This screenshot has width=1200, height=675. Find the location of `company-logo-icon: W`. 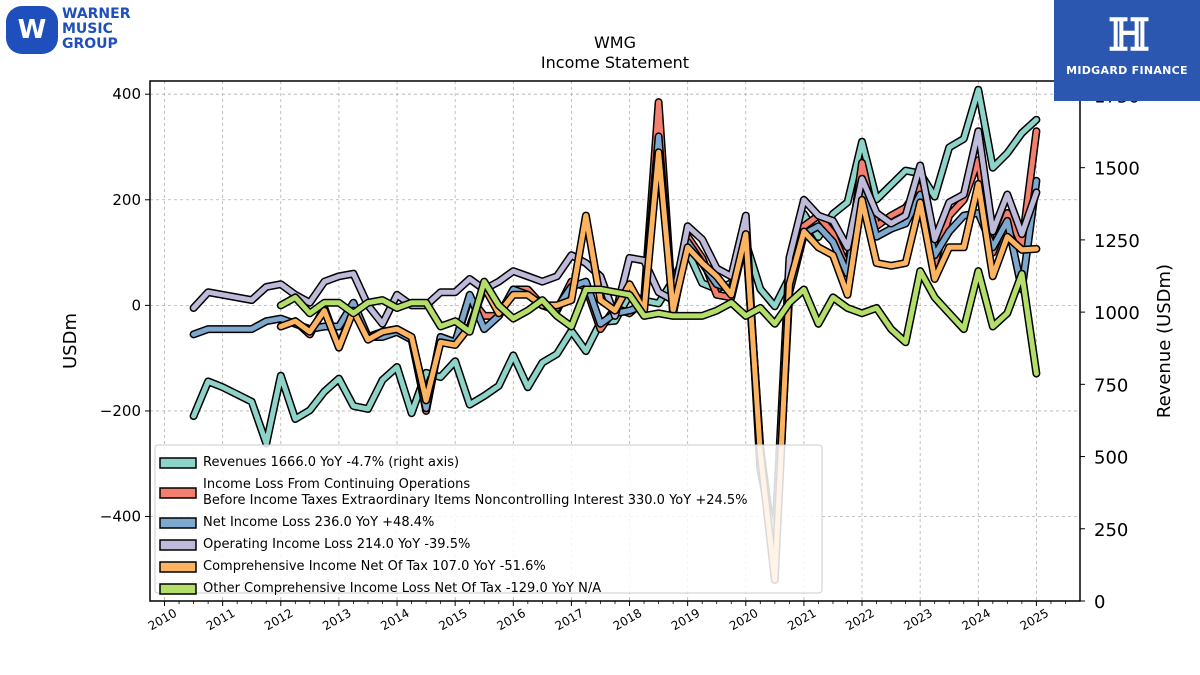

company-logo-icon: W is located at coordinates (32, 30).